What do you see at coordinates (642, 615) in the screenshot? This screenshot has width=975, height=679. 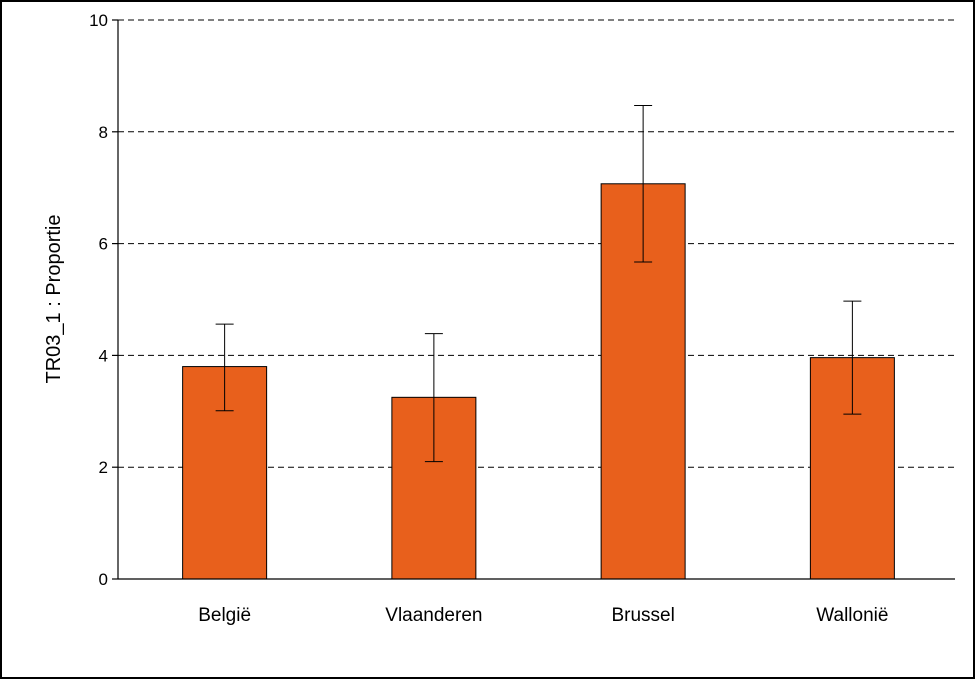 I see `x-category-label: Brussel` at bounding box center [642, 615].